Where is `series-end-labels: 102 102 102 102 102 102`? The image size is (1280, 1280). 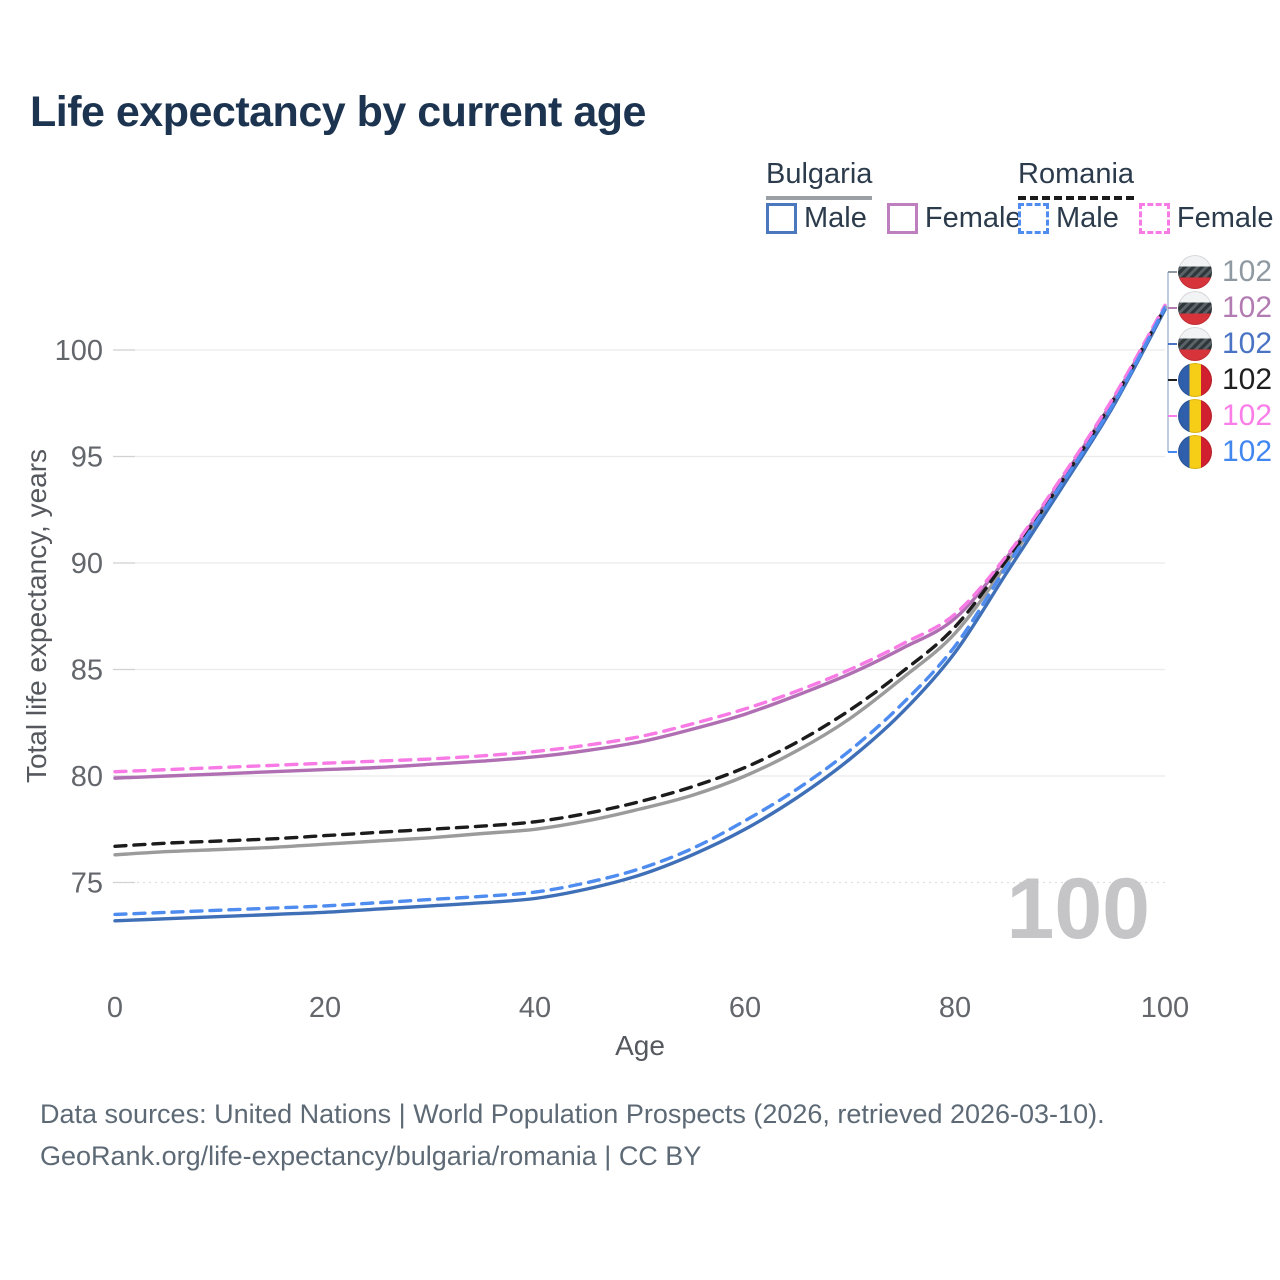 series-end-labels: 102 102 102 102 102 102 is located at coordinates (1225, 362).